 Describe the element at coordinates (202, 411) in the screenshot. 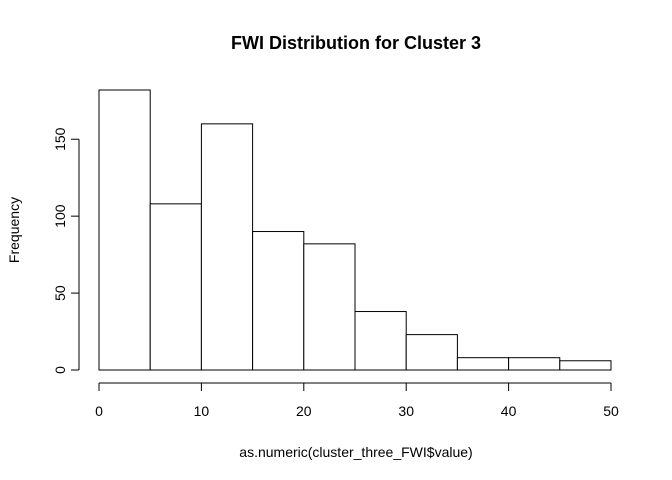

I see `x-tick-label: 10` at that location.